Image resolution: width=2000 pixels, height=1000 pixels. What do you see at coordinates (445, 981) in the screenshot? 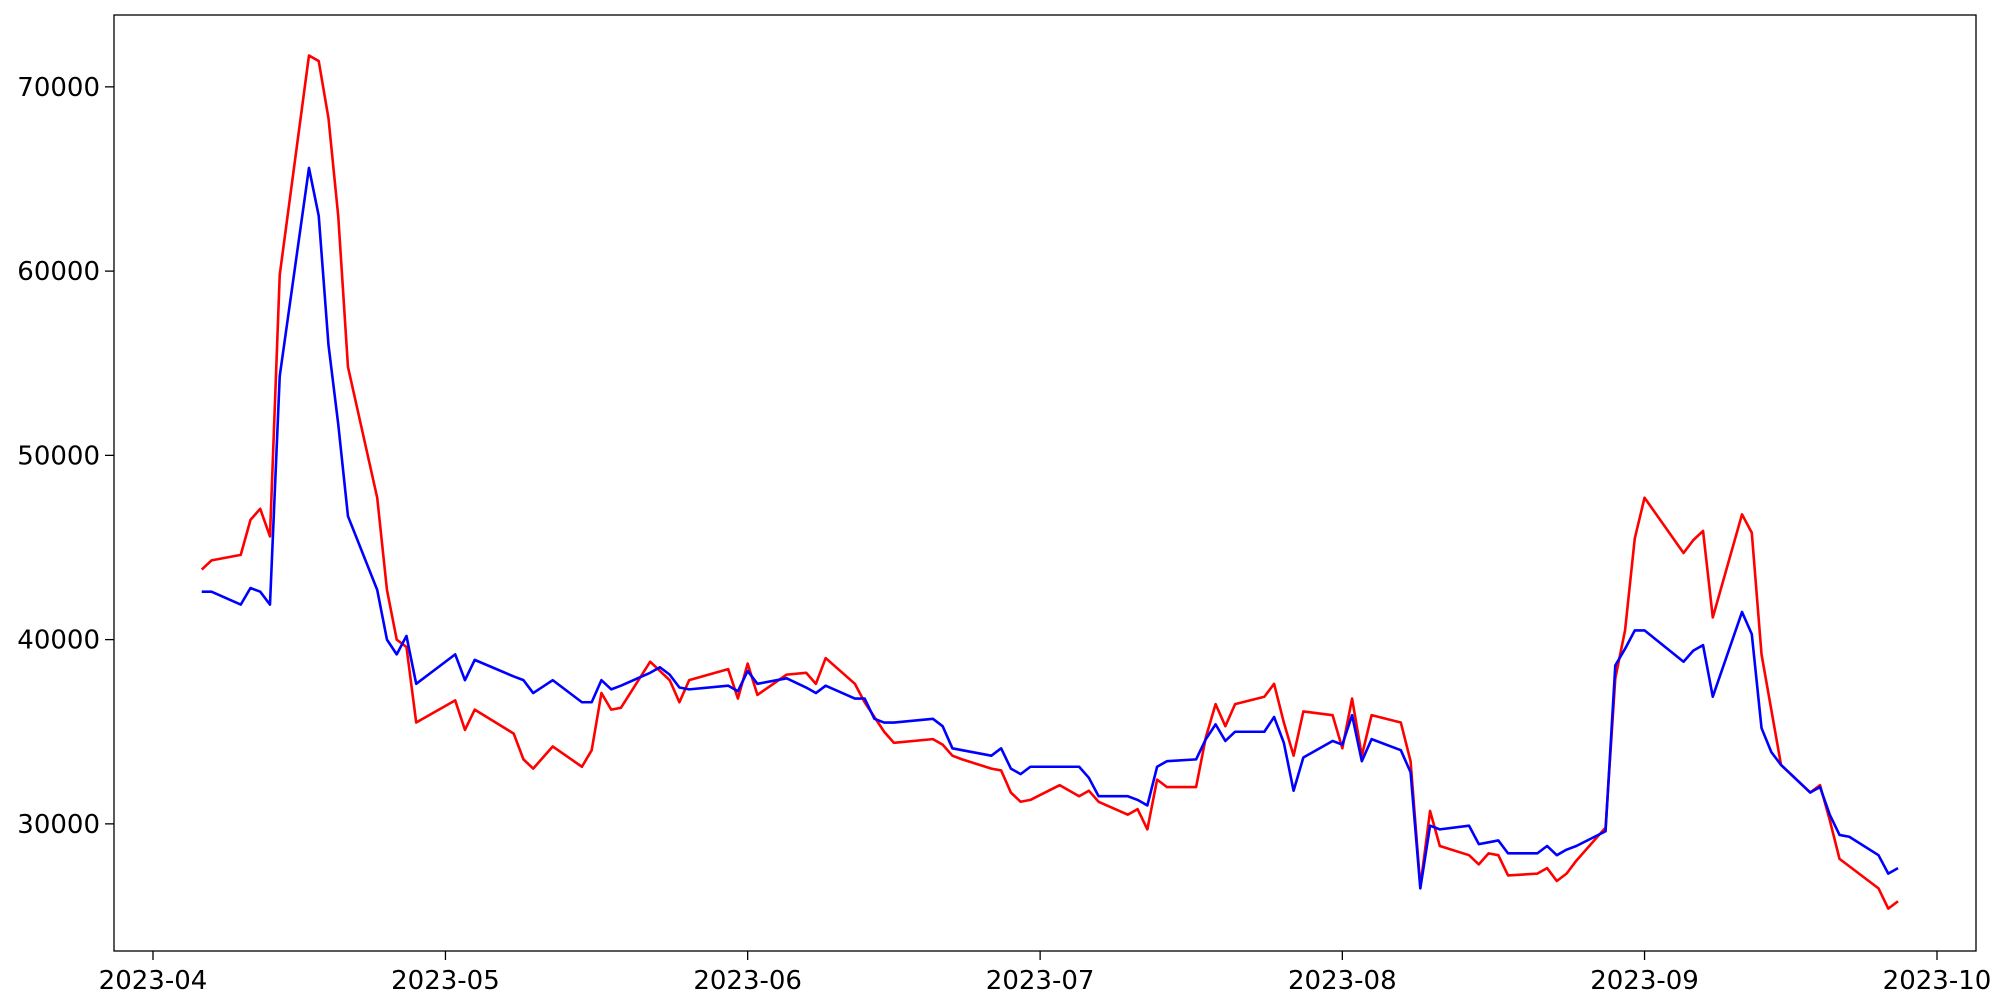
I see `x-tick-label: 2023-05` at bounding box center [445, 981].